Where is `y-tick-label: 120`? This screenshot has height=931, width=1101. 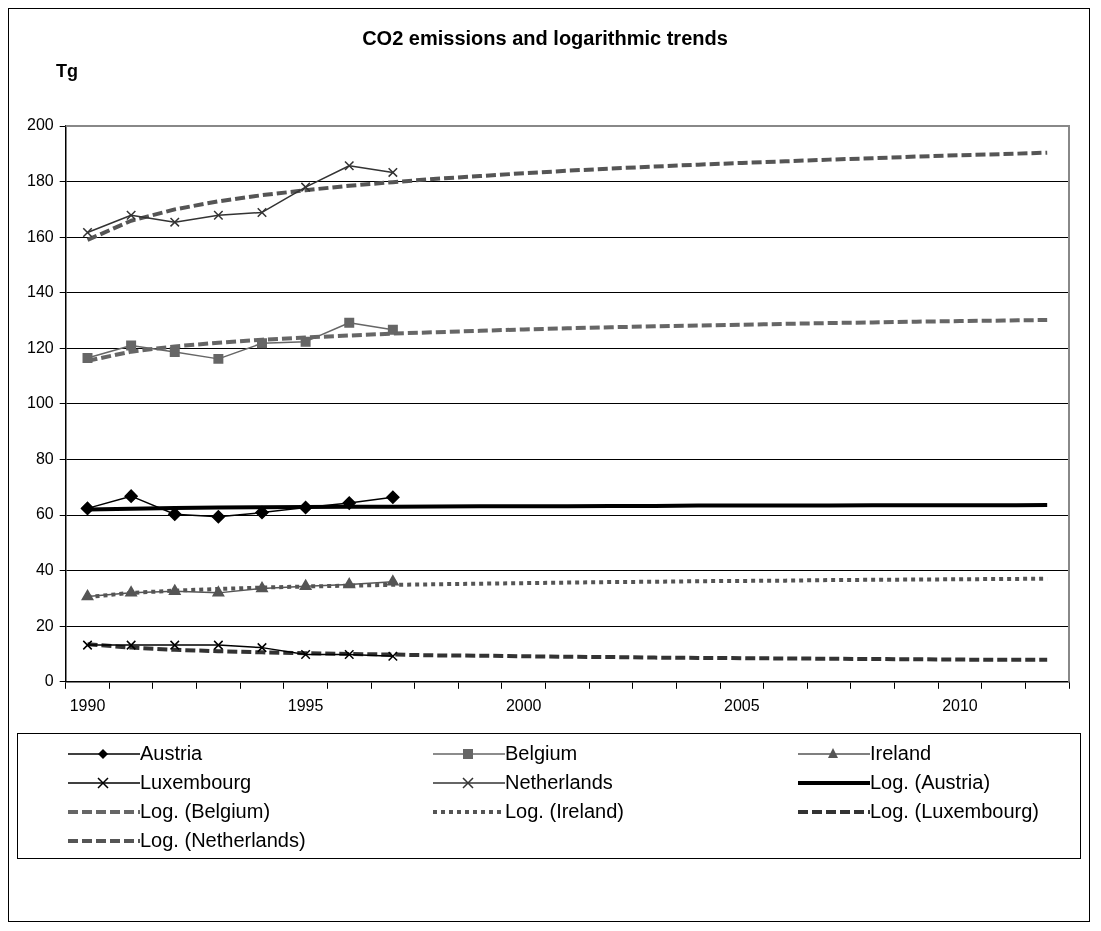 y-tick-label: 120 is located at coordinates (40, 347).